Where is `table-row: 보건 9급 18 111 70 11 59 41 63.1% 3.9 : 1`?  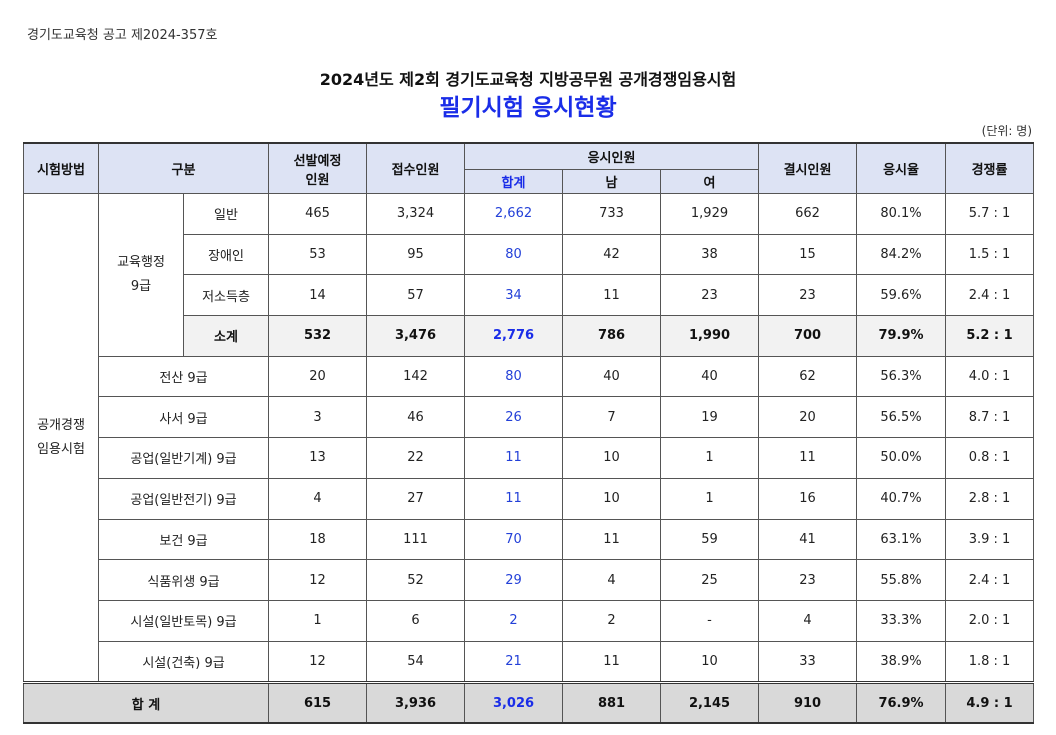 table-row: 보건 9급 18 111 70 11 59 41 63.1% 3.9 : 1 is located at coordinates (529, 539).